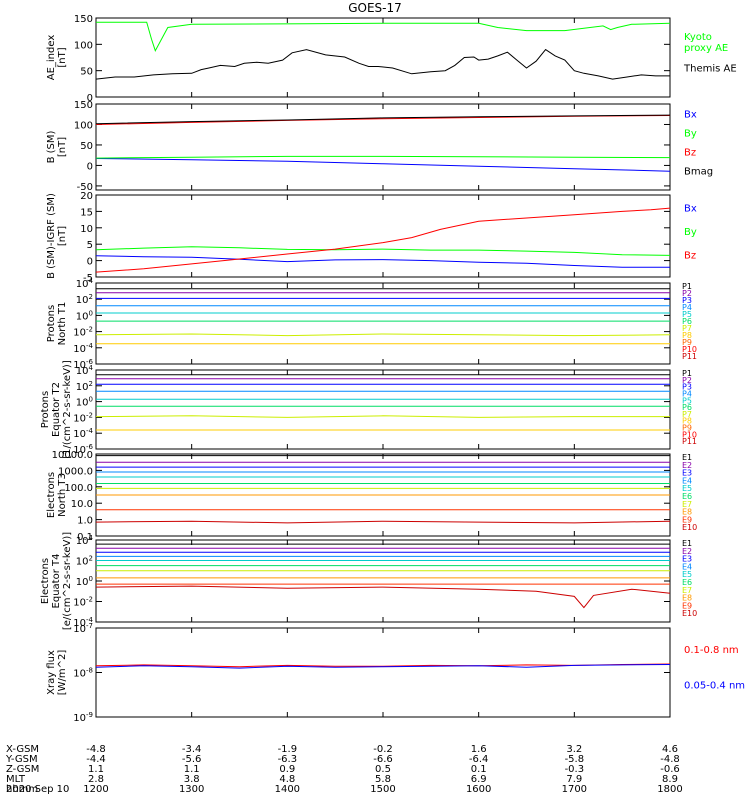  I want to click on ephemeris-row-label: X-GSM, so click(22, 749).